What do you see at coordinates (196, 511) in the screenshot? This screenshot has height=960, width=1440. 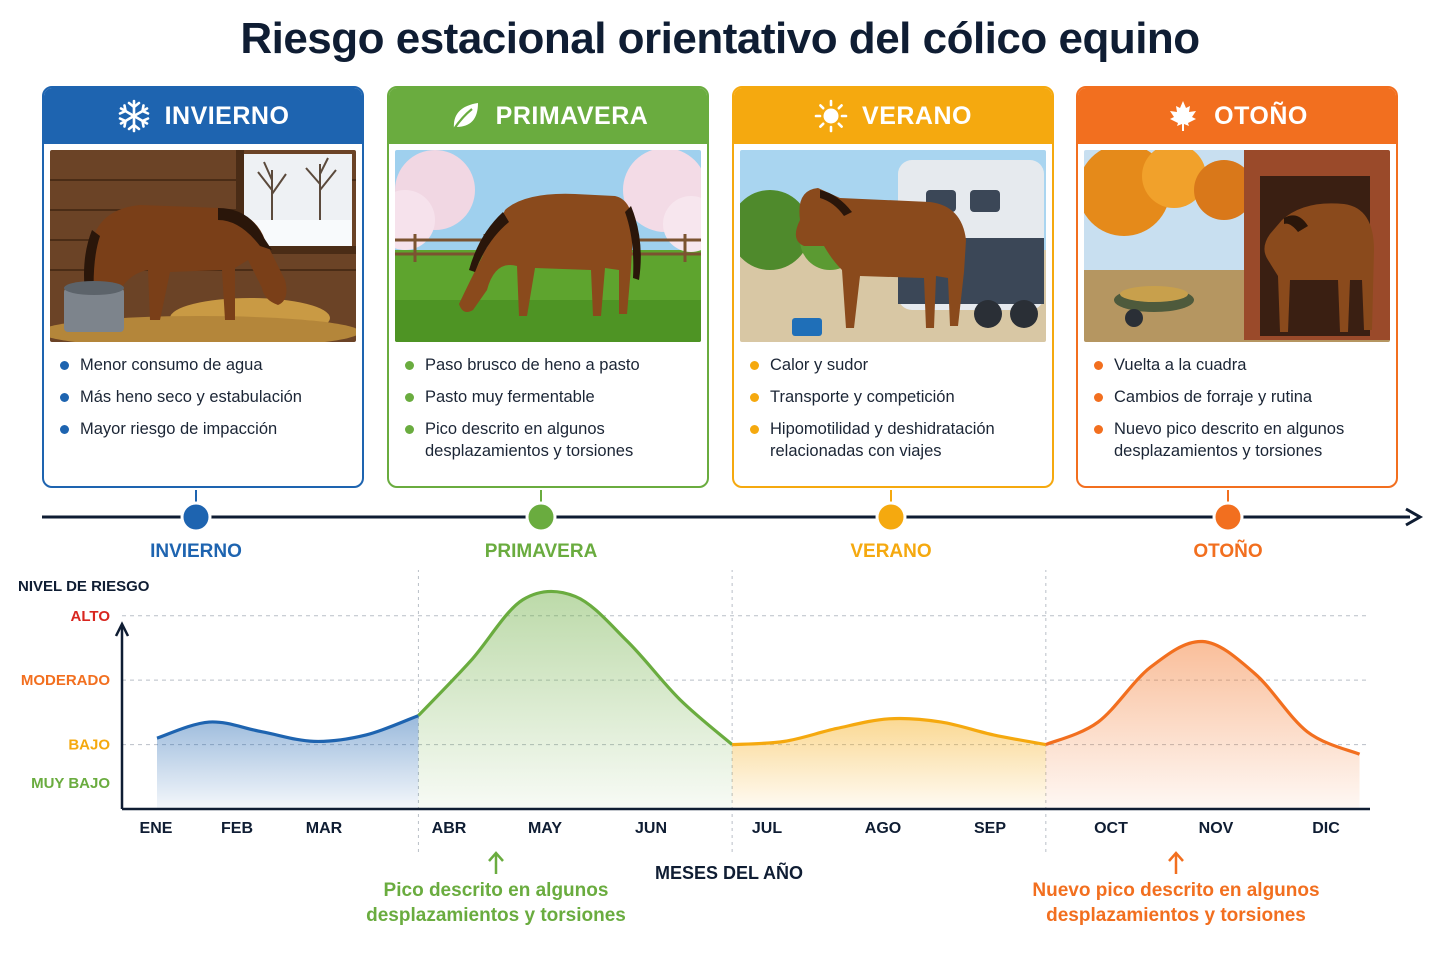 I see `timeline-marker-invierno` at bounding box center [196, 511].